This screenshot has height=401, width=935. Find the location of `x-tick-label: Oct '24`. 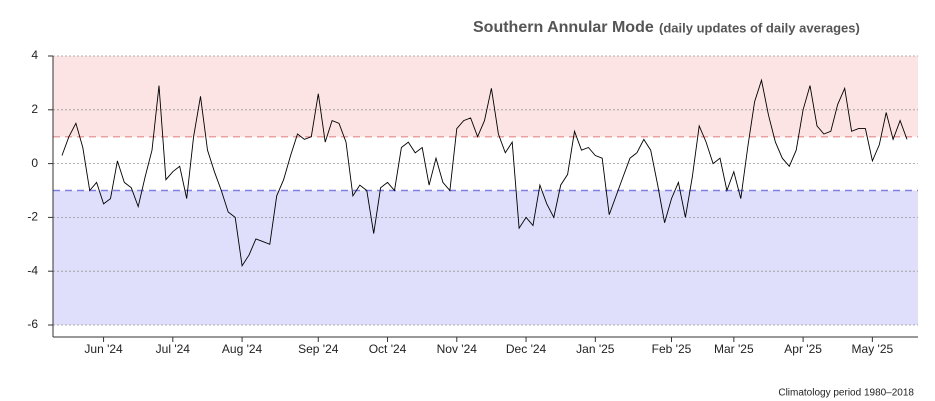

x-tick-label: Oct '24 is located at coordinates (388, 349).